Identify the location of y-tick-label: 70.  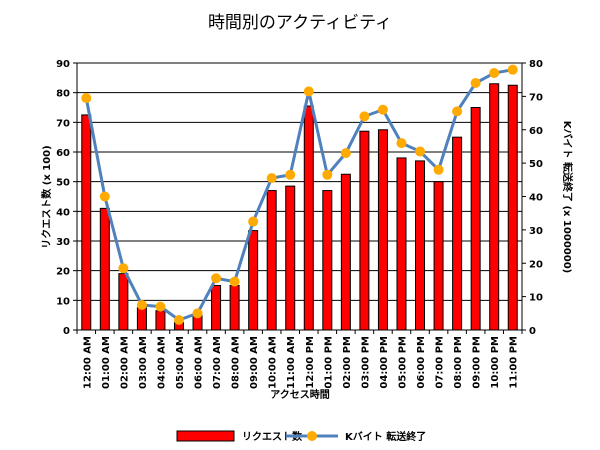
(63, 123).